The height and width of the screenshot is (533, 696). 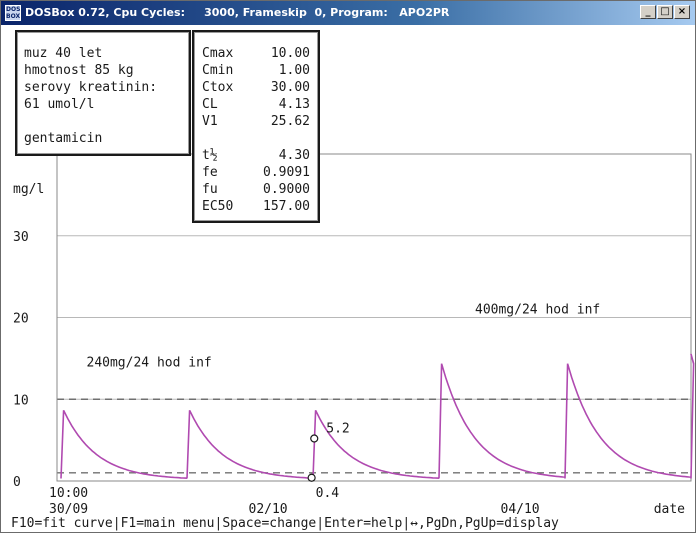 I want to click on param-label-ctox: Ctox, so click(x=218, y=87).